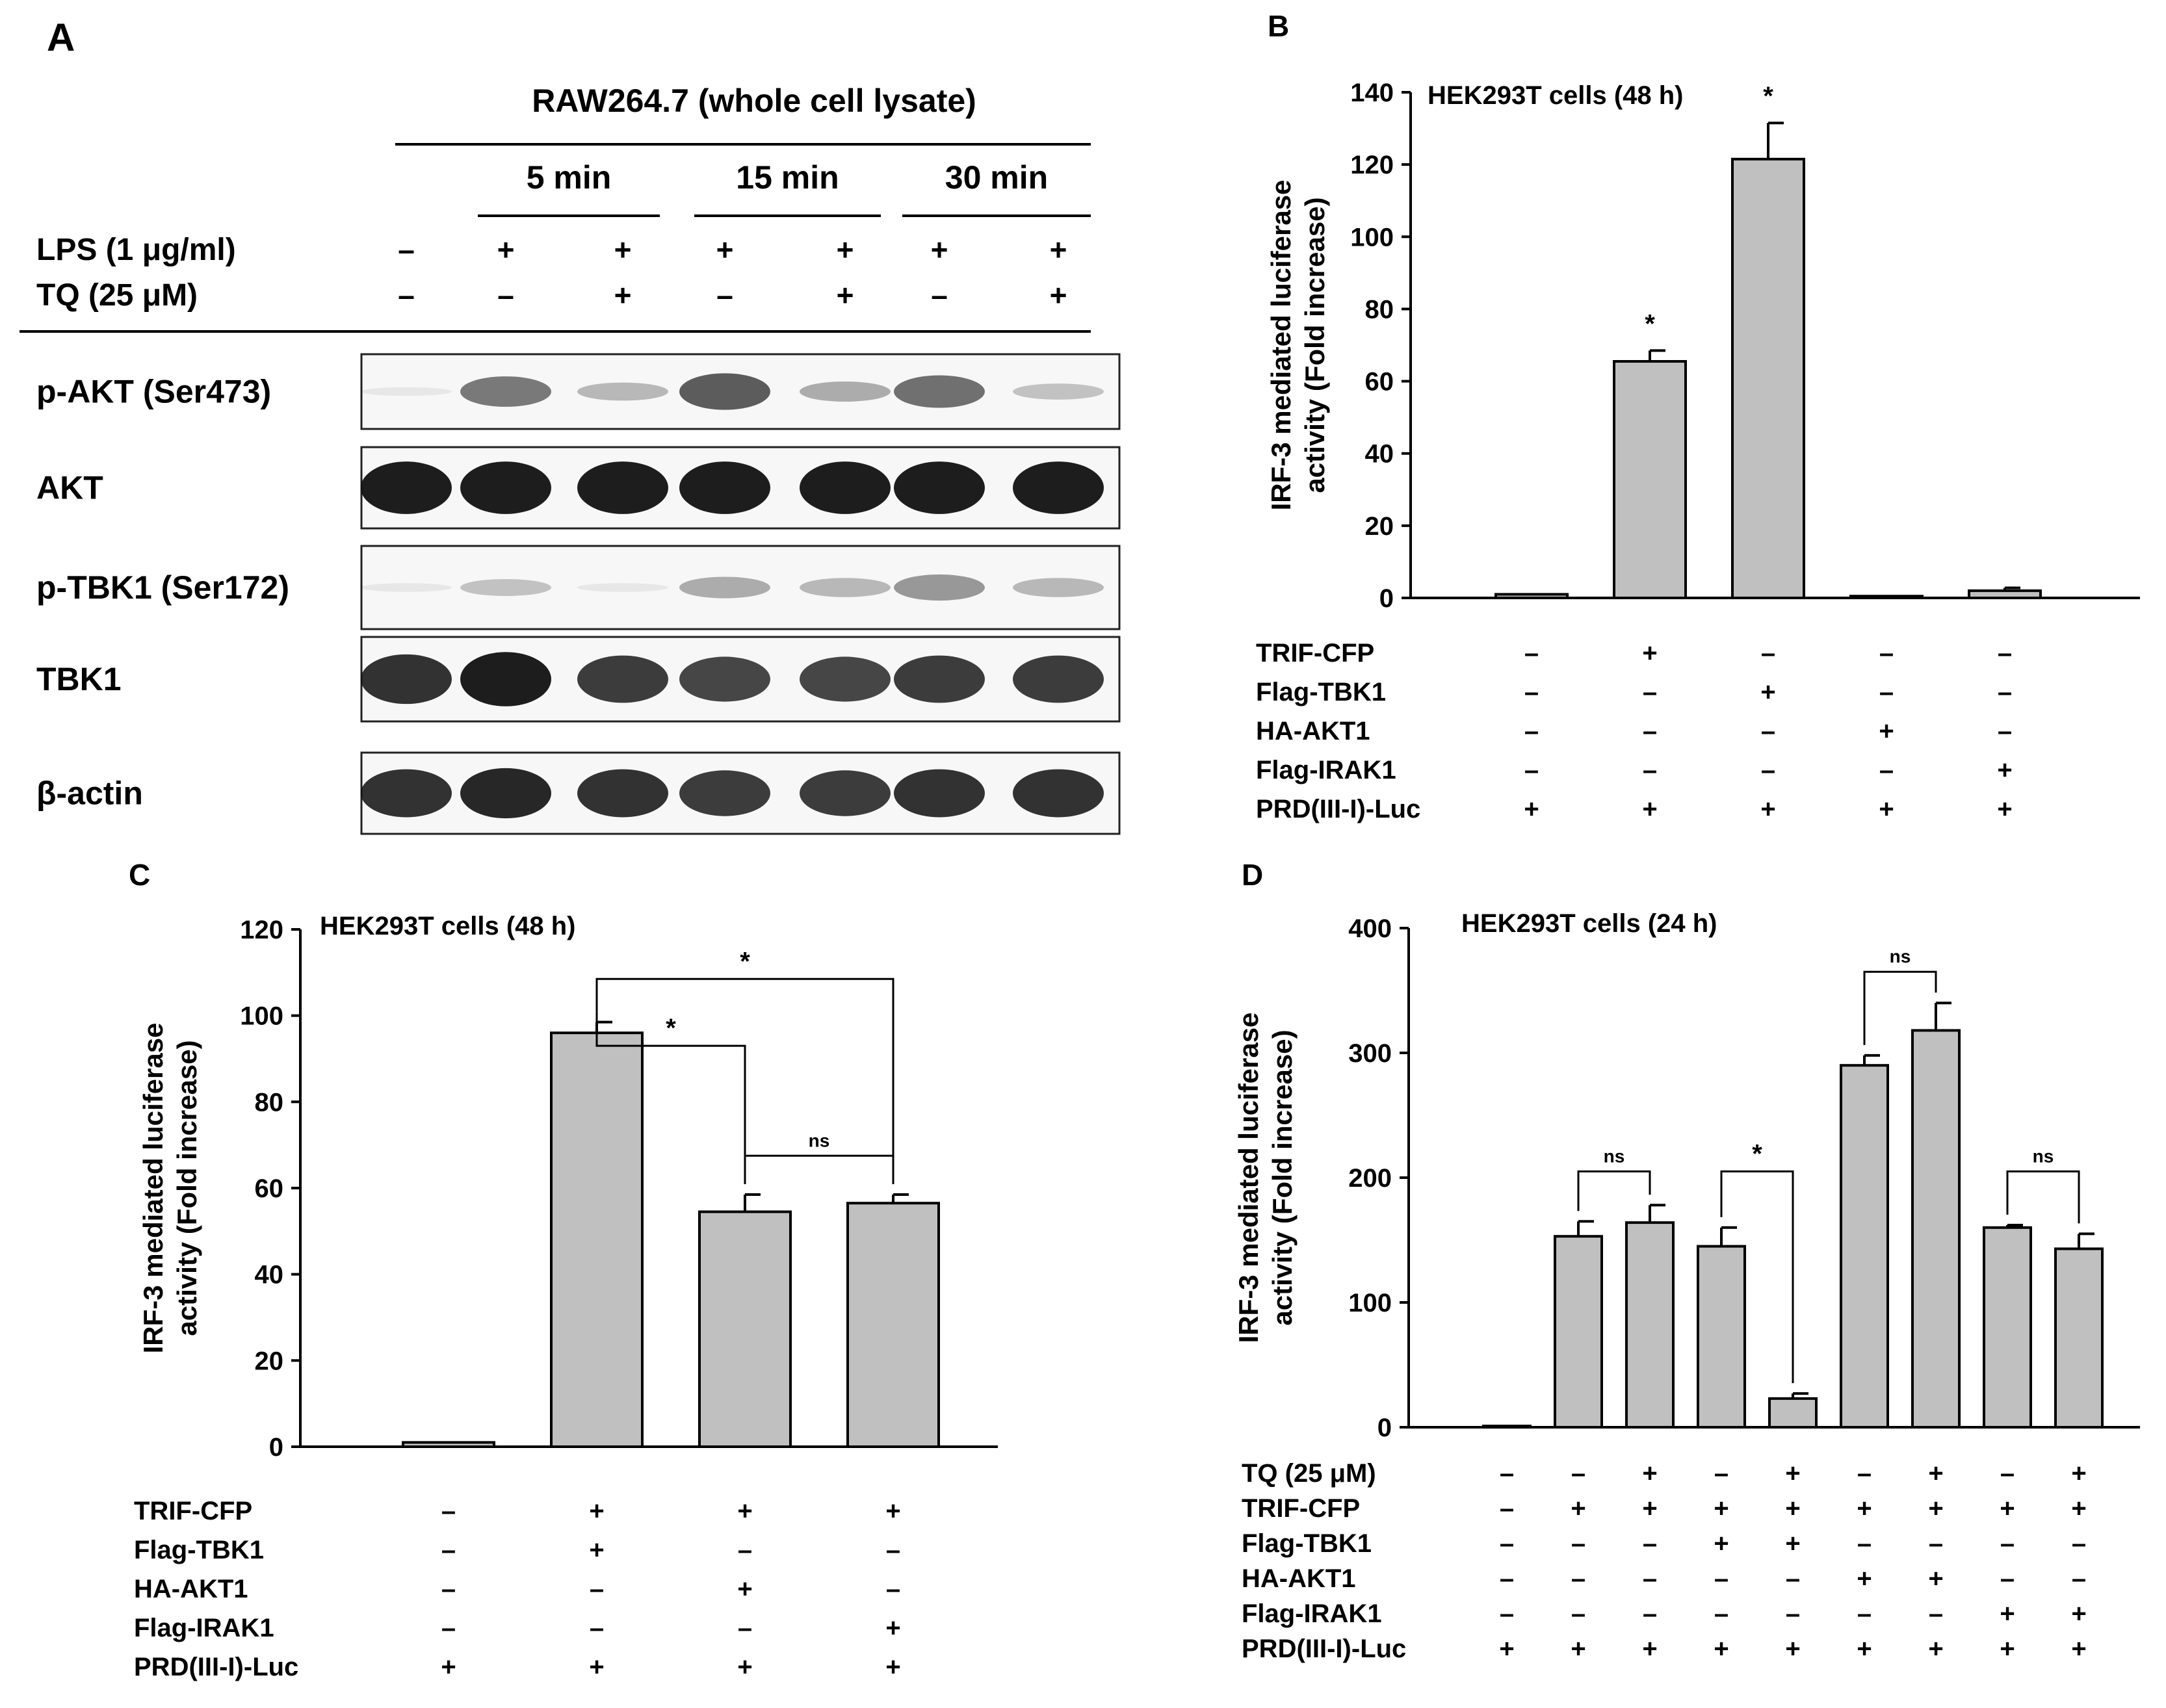 The width and height of the screenshot is (2166, 1708). I want to click on treatment-label: Flag-TBK1, so click(1321, 692).